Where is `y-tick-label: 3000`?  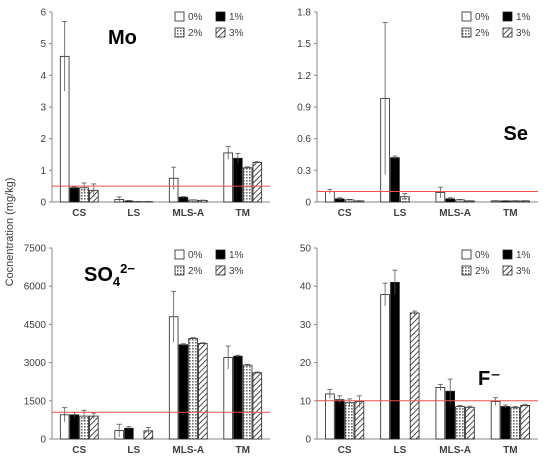 y-tick-label: 3000 is located at coordinates (35, 363).